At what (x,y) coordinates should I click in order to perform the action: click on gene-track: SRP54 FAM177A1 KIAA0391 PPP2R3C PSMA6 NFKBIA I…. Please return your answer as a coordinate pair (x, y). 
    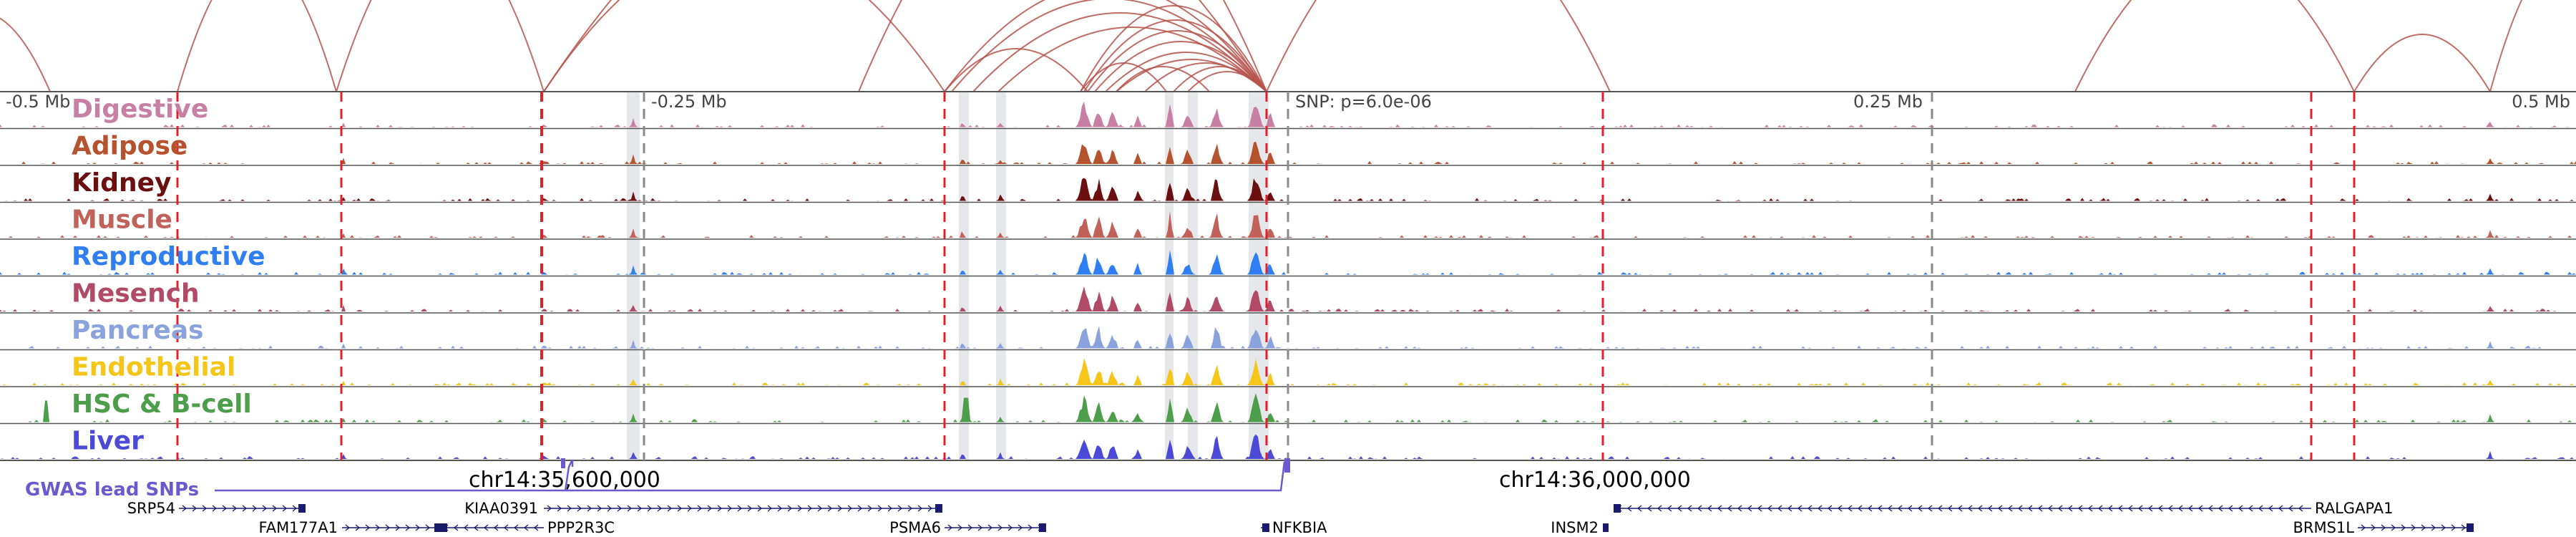
    Looking at the image, I should click on (1300, 518).